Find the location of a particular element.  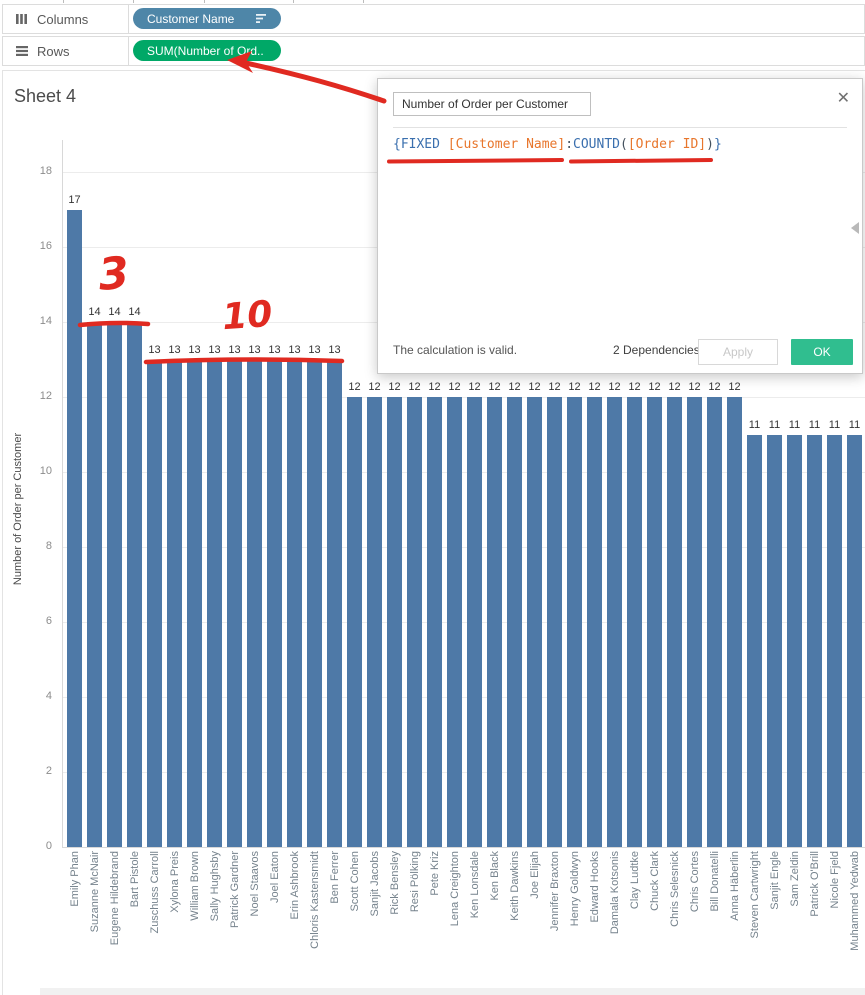

x-axis-category-label: Eugene Hildebrand is located at coordinates (115, 898).